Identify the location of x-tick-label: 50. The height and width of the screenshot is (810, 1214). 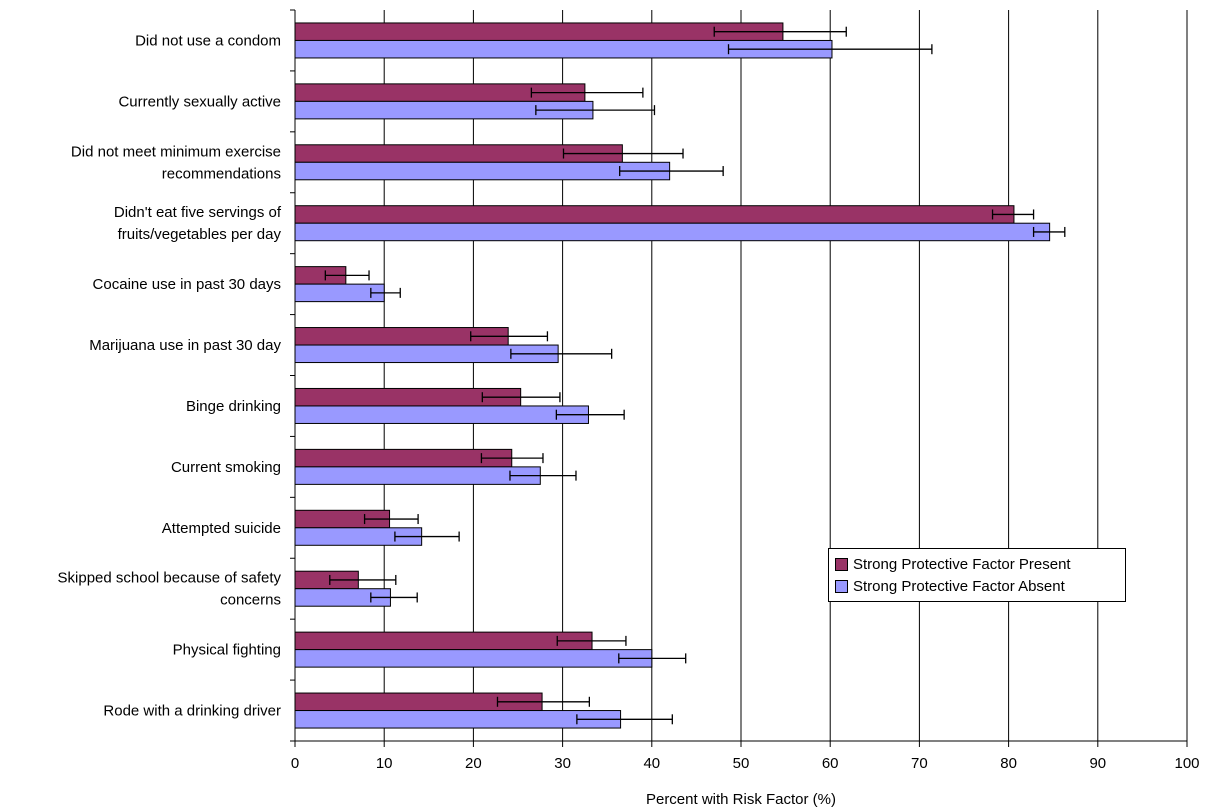
(741, 763).